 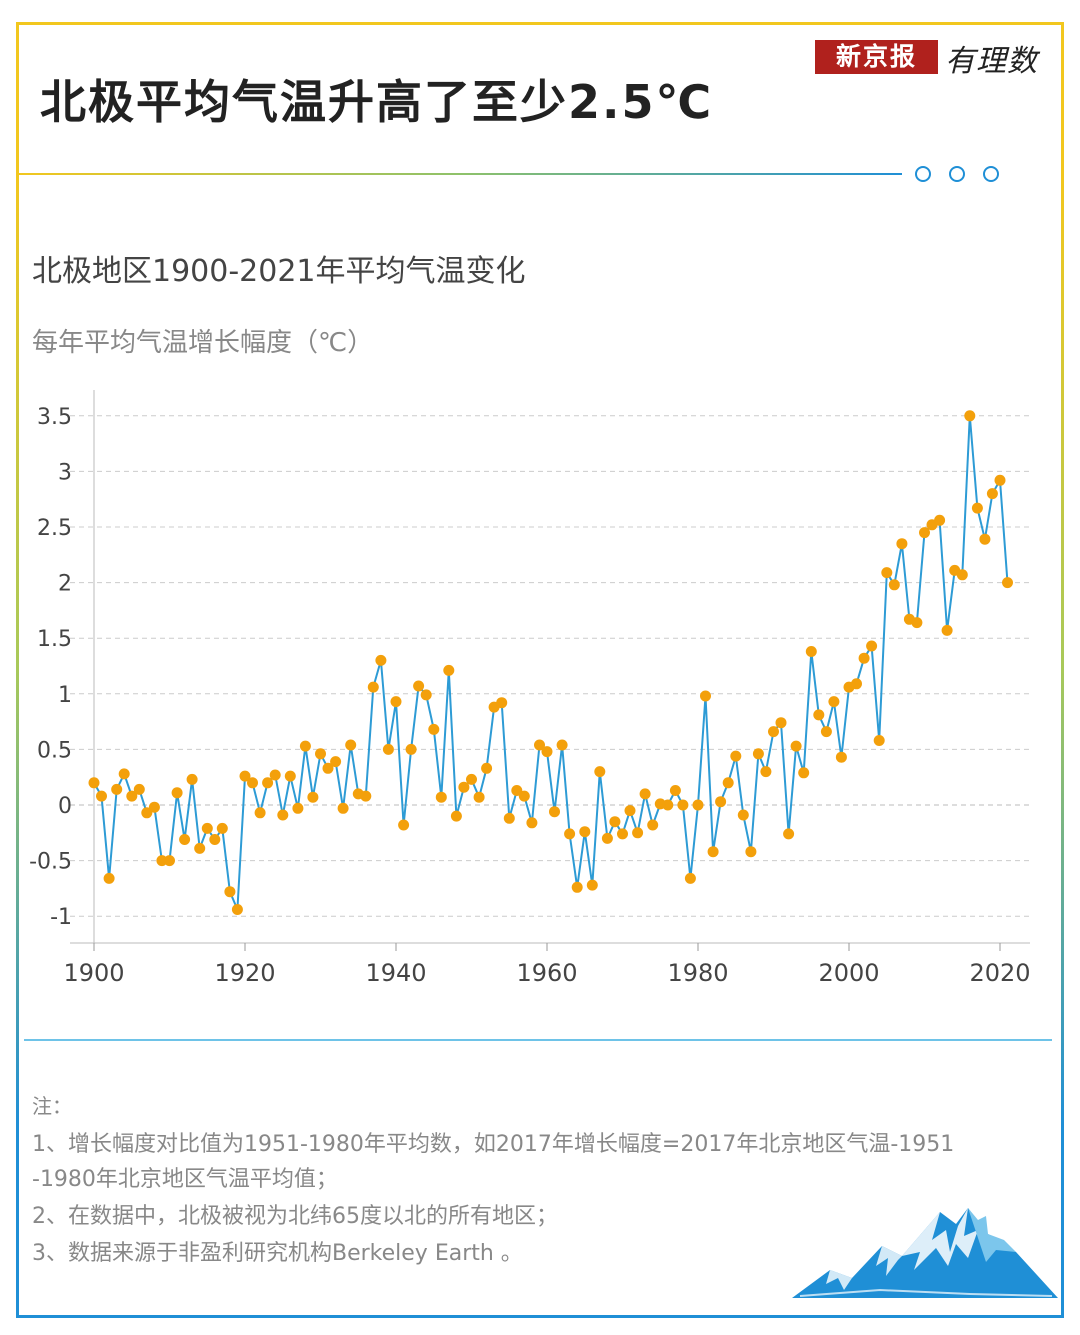 I want to click on y-tick-label: 2.5, so click(x=54, y=528).